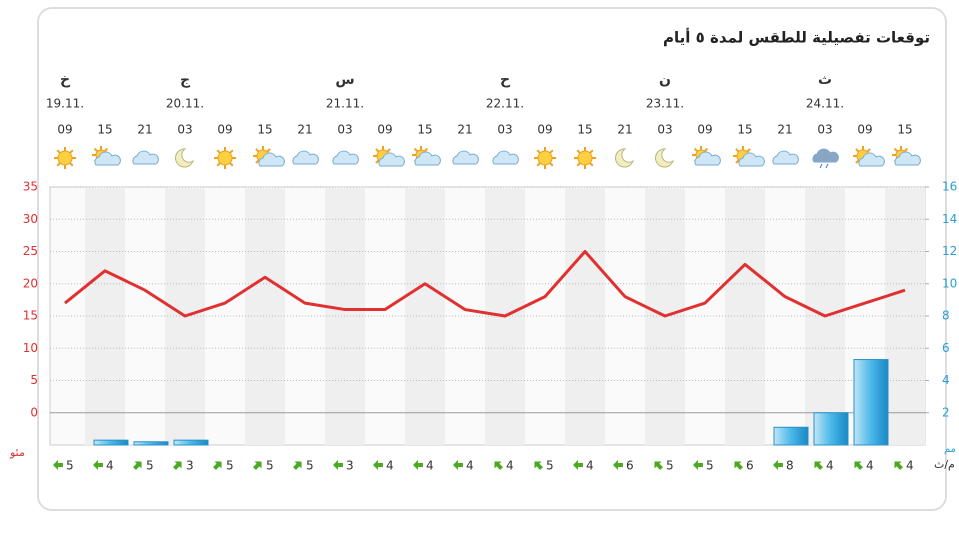 This screenshot has height=542, width=959. I want to click on y-tick-label: 30, so click(30, 219).